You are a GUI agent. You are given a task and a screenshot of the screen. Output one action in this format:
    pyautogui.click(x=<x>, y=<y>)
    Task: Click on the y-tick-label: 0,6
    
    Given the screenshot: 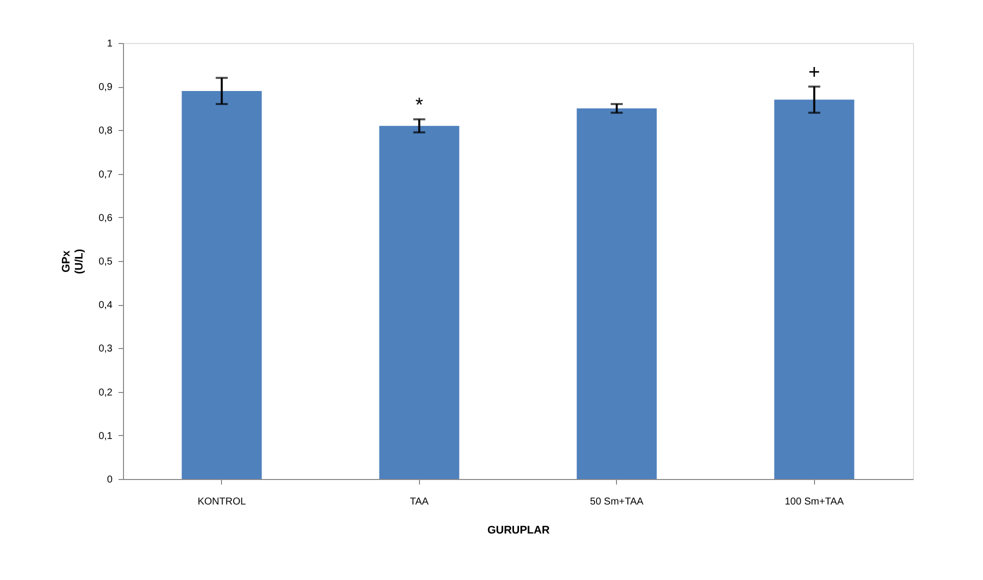 What is the action you would take?
    pyautogui.click(x=105, y=218)
    